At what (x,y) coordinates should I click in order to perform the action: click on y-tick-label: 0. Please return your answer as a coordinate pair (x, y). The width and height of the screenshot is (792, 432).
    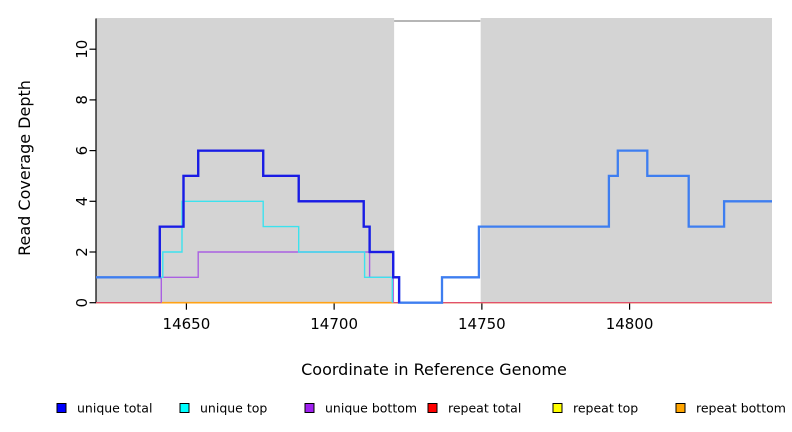
    Looking at the image, I should click on (82, 303).